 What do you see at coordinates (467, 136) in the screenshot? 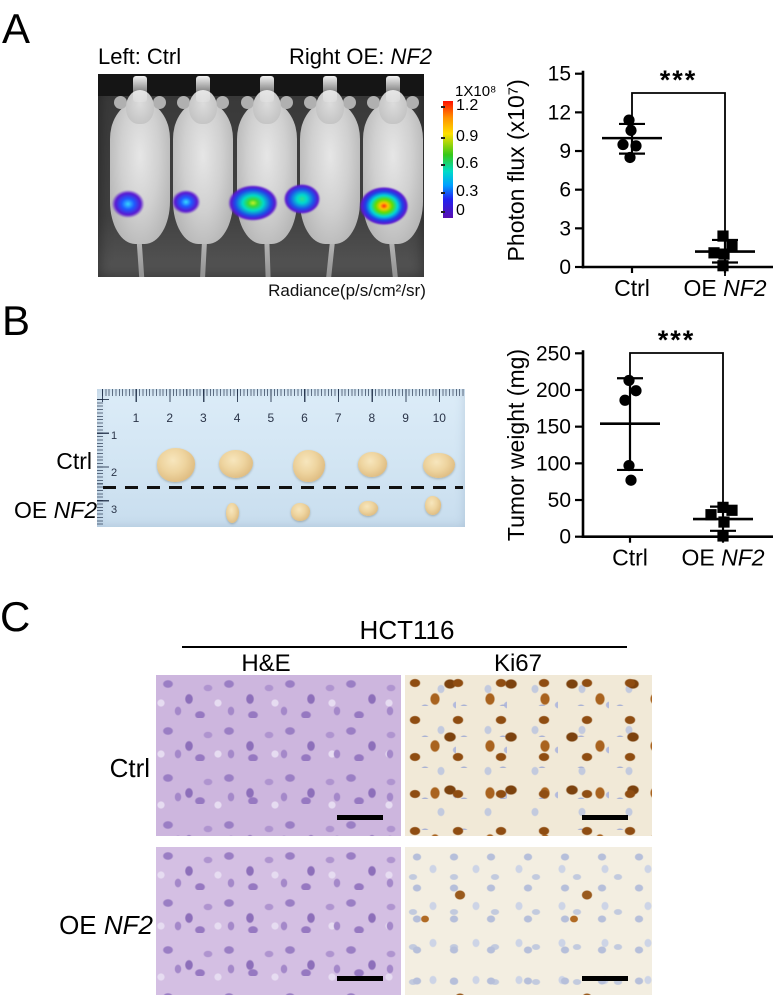
I see `colorbar-tick-label: 0.9` at bounding box center [467, 136].